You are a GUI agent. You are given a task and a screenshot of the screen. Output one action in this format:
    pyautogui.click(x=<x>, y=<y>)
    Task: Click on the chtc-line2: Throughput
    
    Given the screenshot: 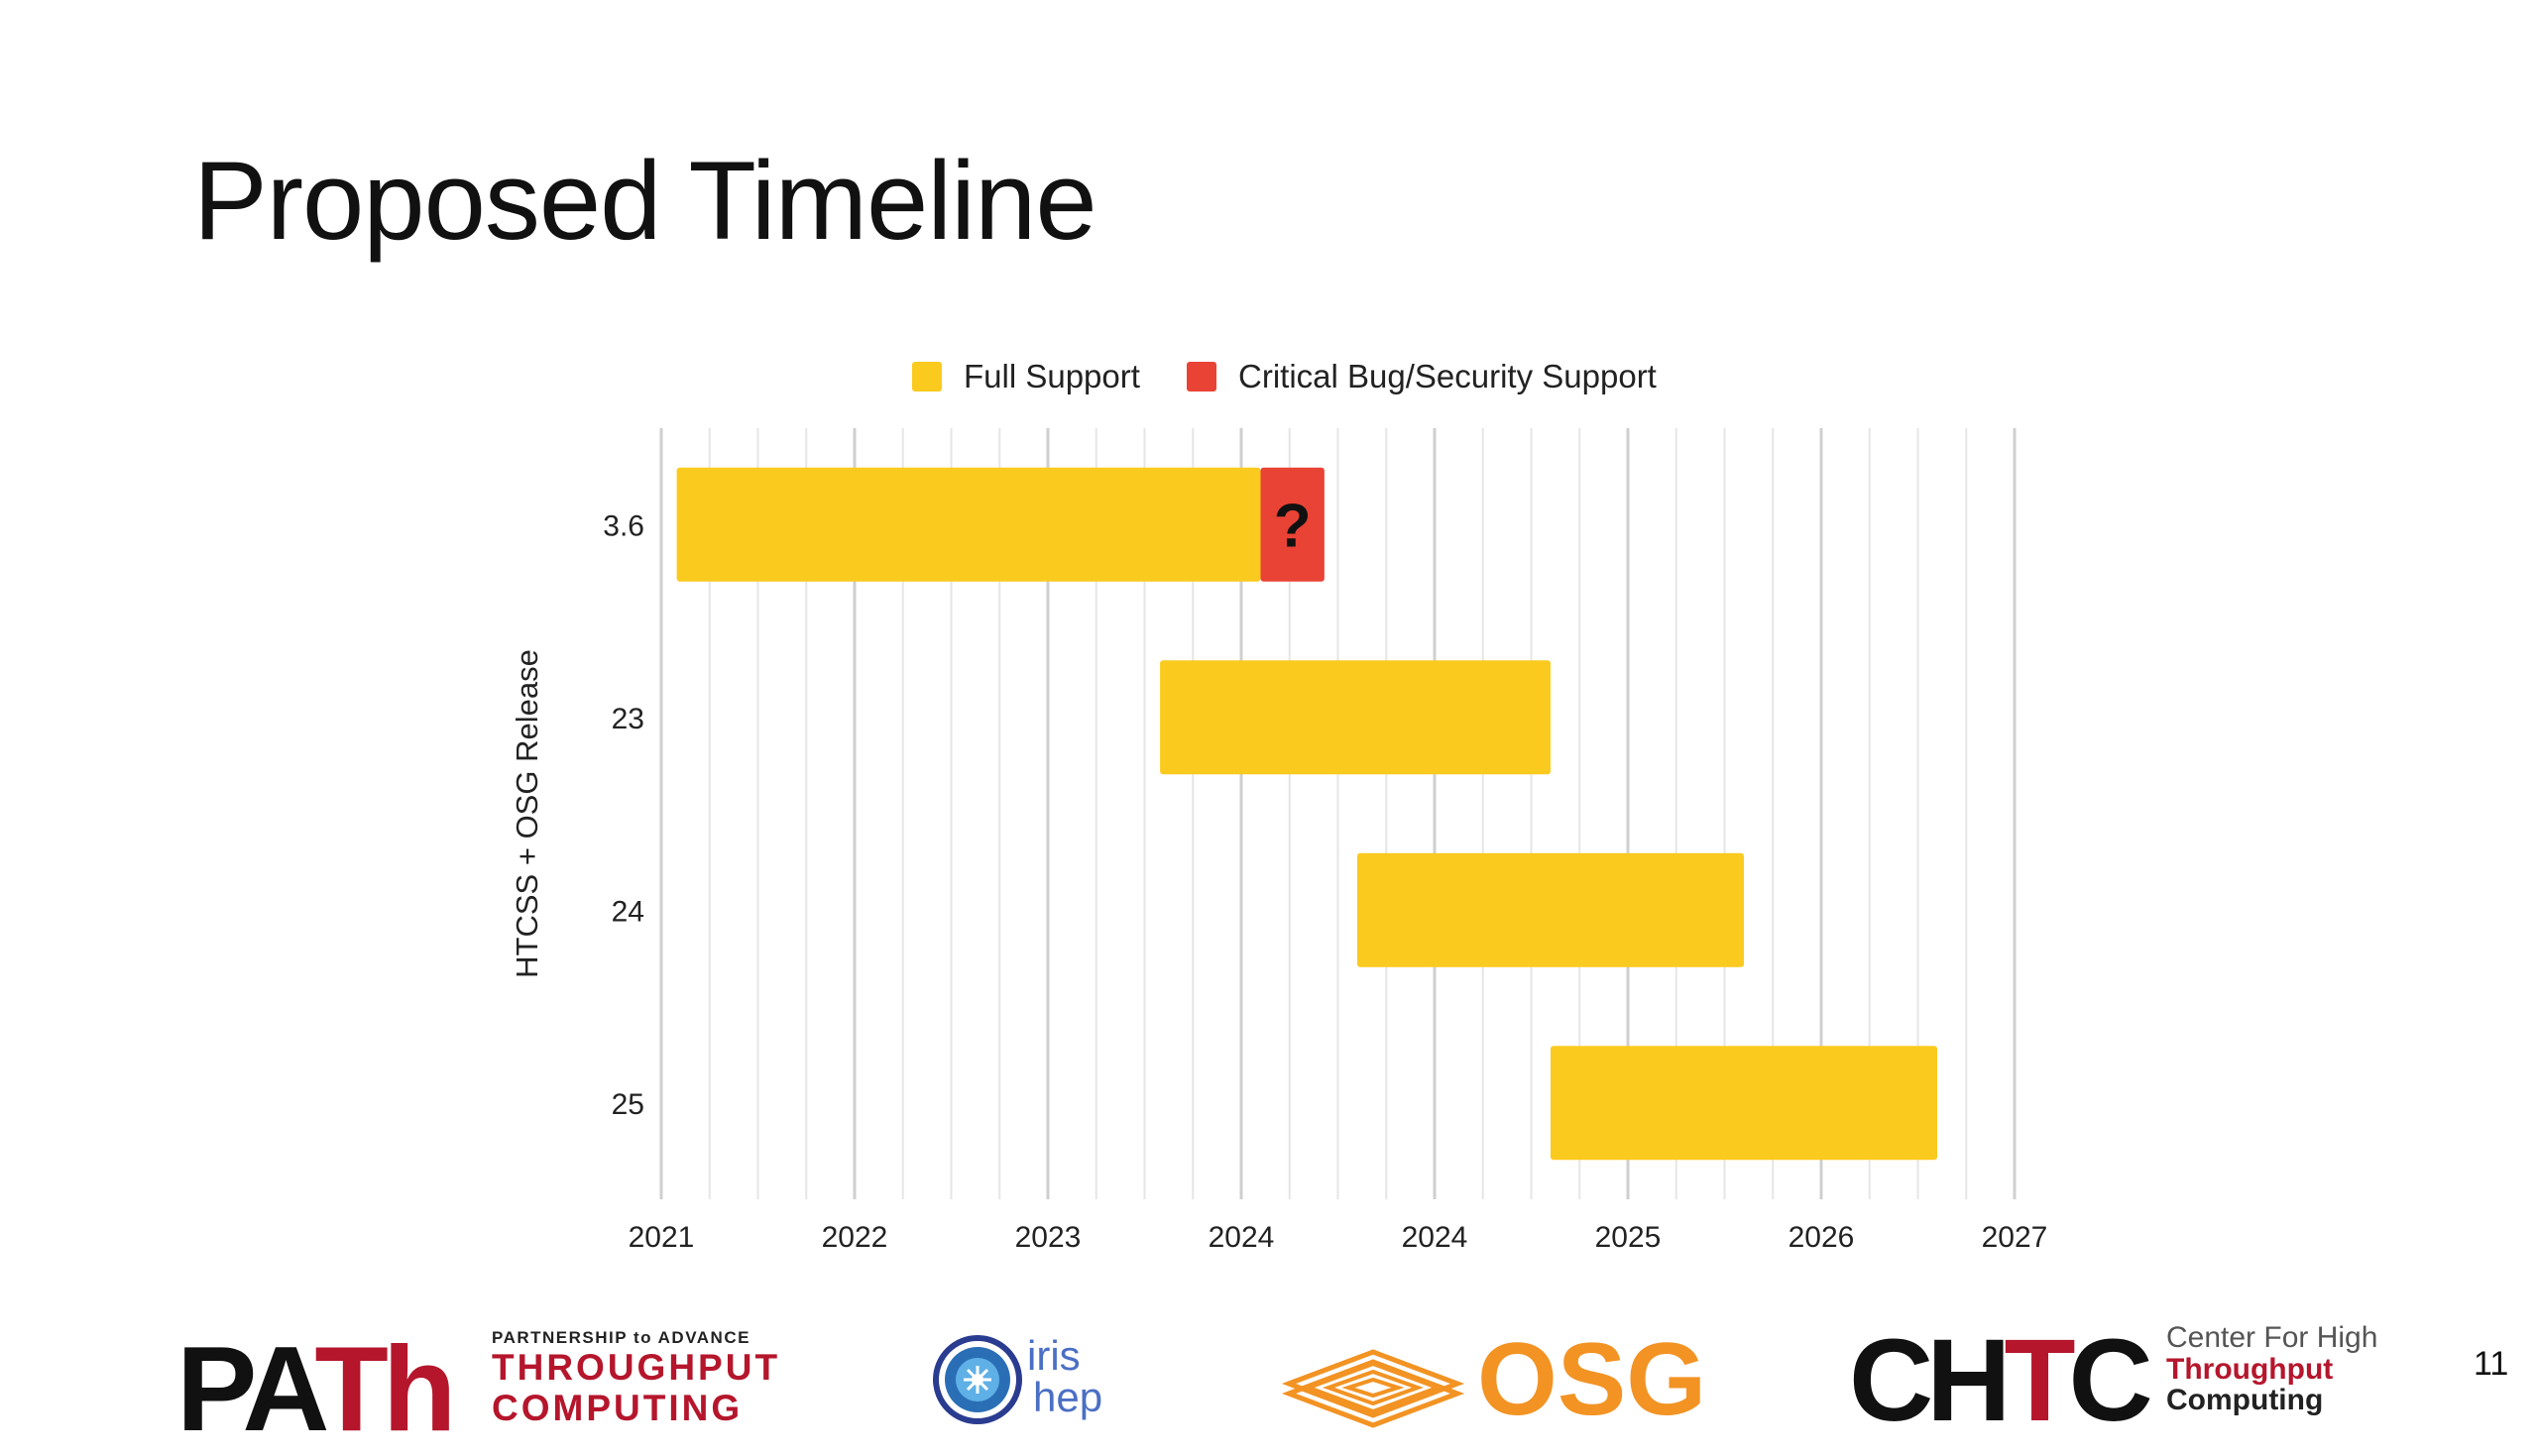 What is the action you would take?
    pyautogui.click(x=2250, y=1369)
    